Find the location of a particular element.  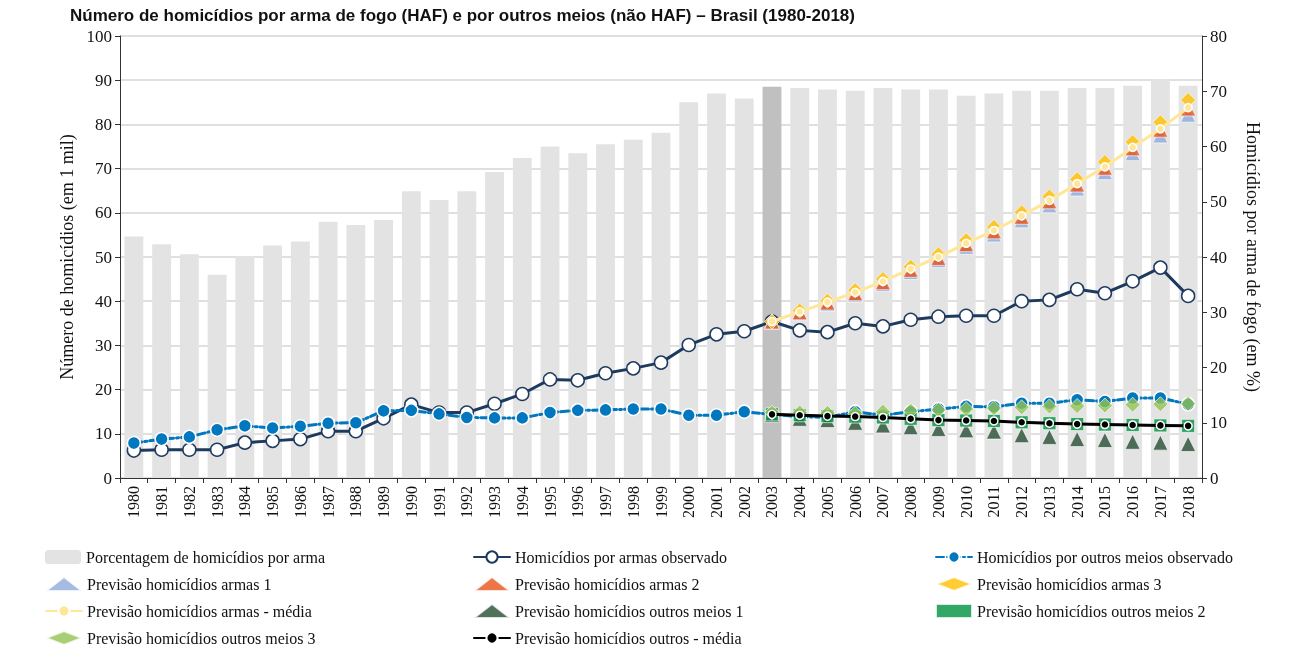

y2-tick-label: 50 is located at coordinates (1218, 202).